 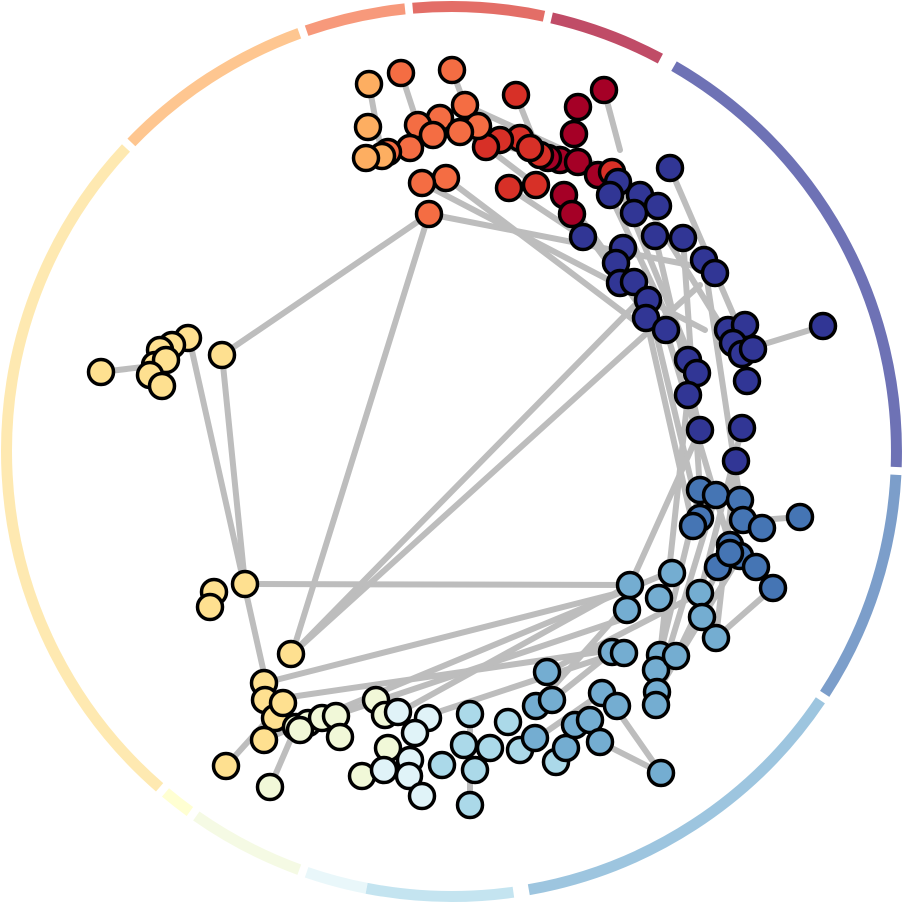 I want to click on ring-segment-c05, so click(x=82, y=468).